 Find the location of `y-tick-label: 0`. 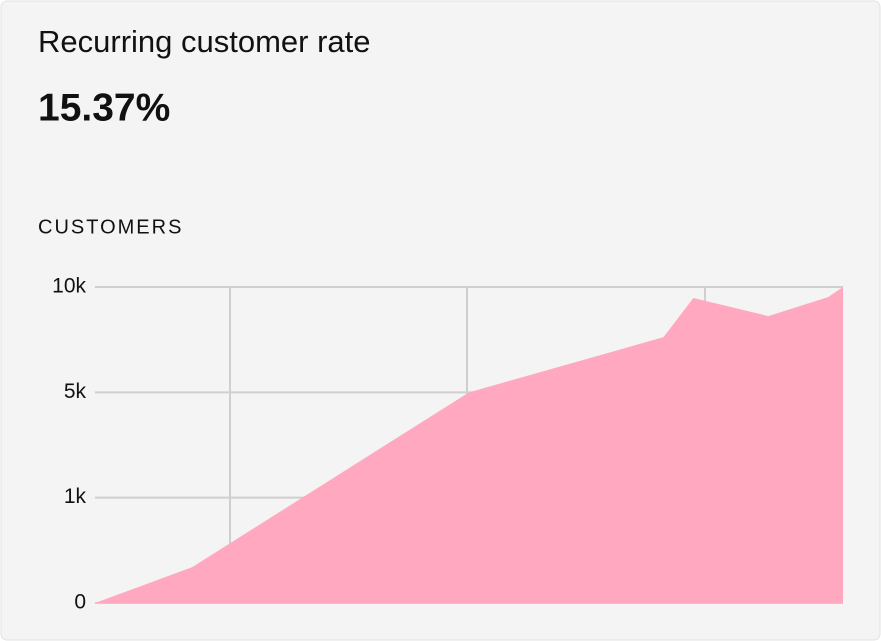

y-tick-label: 0 is located at coordinates (80, 602).